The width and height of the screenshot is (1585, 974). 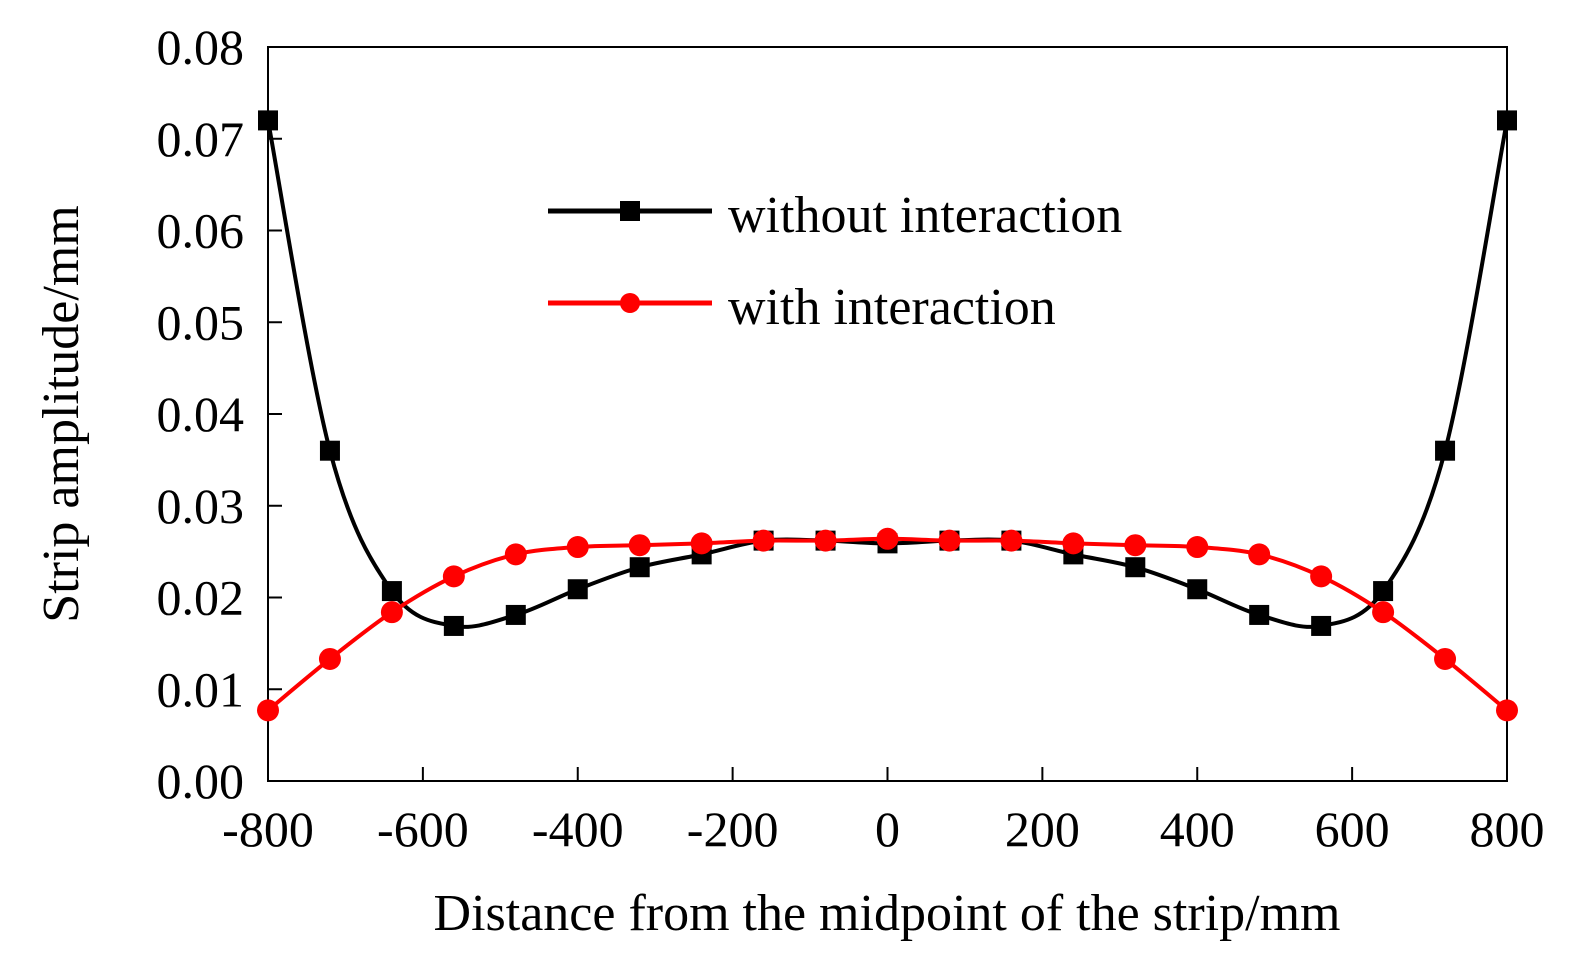 I want to click on y-tick-label: 0.07, so click(x=201, y=139).